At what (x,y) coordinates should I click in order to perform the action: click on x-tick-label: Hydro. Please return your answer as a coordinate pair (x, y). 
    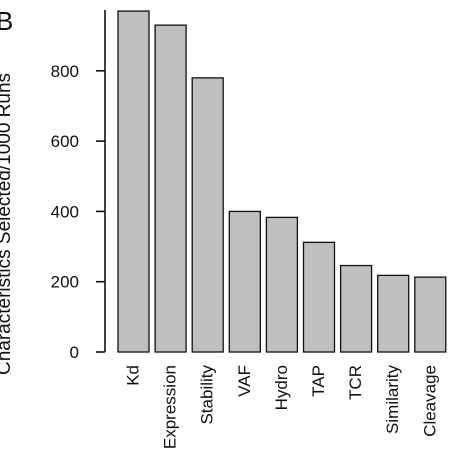
    Looking at the image, I should click on (281, 387).